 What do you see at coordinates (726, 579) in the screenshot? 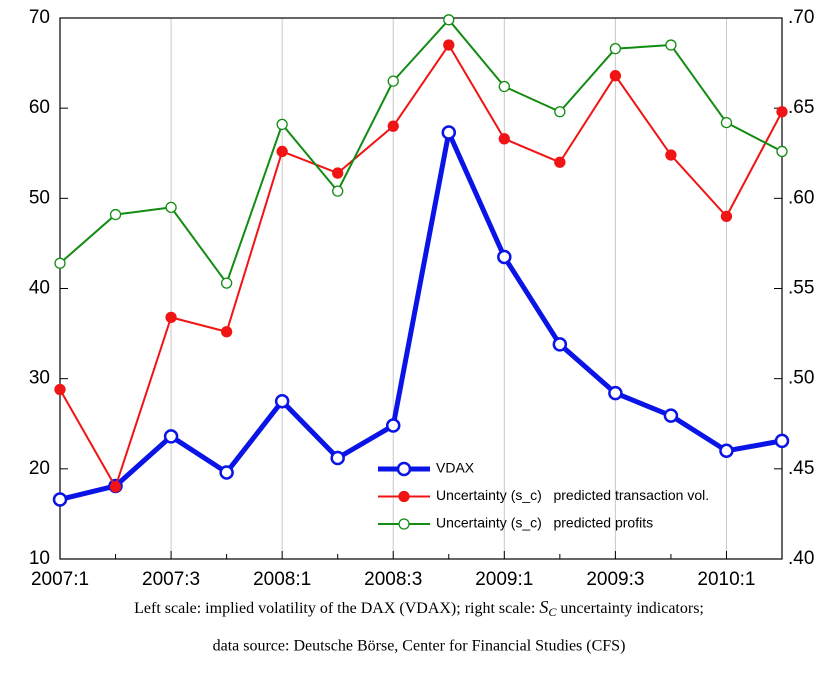
I see `x-tick-label: 2010:1` at bounding box center [726, 579].